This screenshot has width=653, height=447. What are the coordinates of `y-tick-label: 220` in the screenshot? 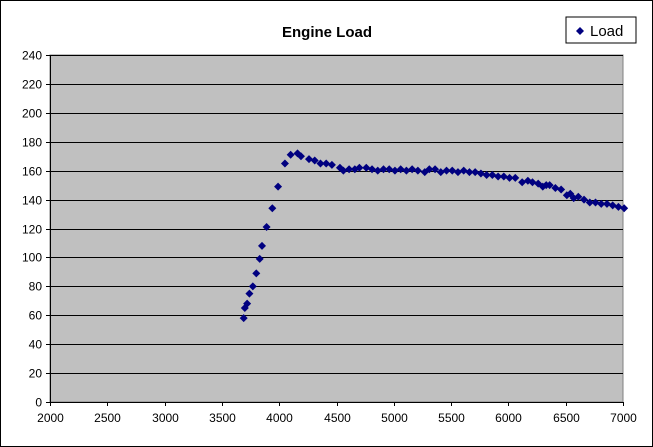 It's located at (32, 85).